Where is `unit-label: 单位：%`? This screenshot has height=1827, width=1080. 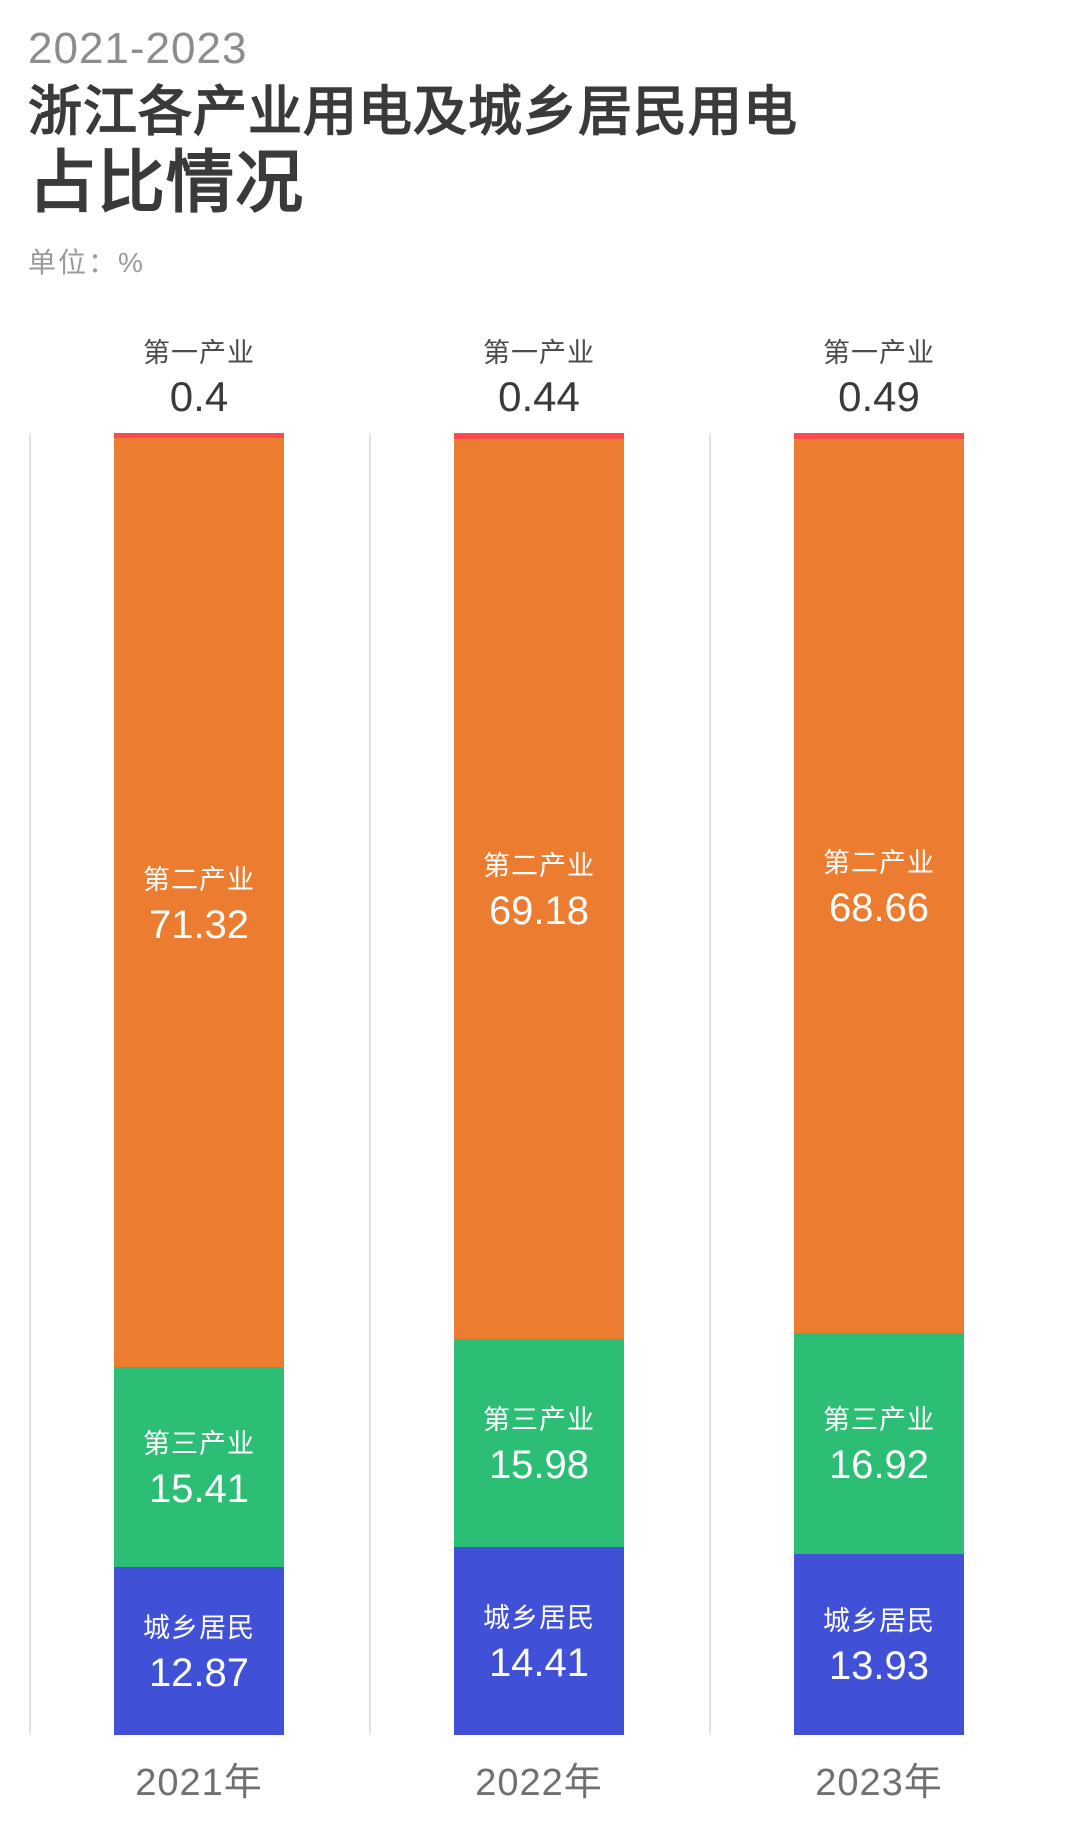
unit-label: 单位：% is located at coordinates (86, 263).